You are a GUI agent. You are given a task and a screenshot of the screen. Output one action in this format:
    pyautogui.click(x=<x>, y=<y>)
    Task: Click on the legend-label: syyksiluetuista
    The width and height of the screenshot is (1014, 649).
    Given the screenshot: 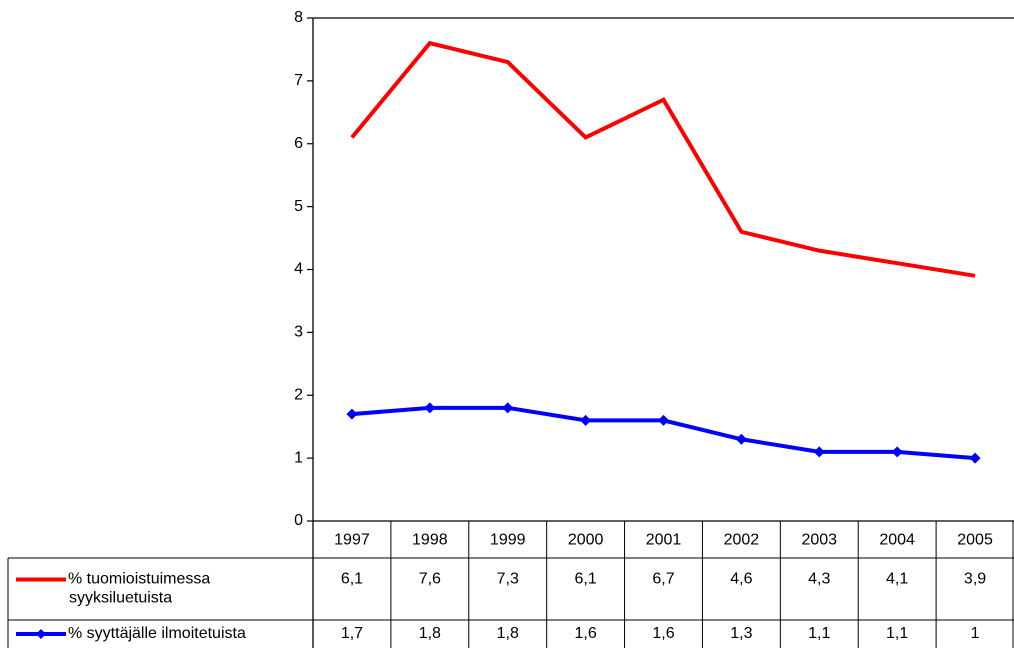 What is the action you would take?
    pyautogui.click(x=120, y=598)
    